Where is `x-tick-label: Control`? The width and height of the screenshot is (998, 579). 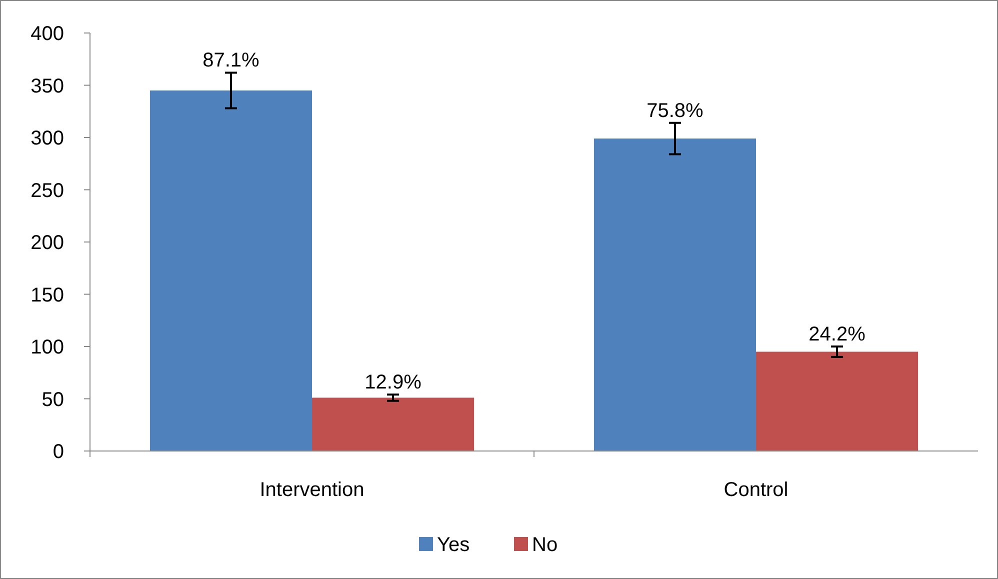 x-tick-label: Control is located at coordinates (756, 490).